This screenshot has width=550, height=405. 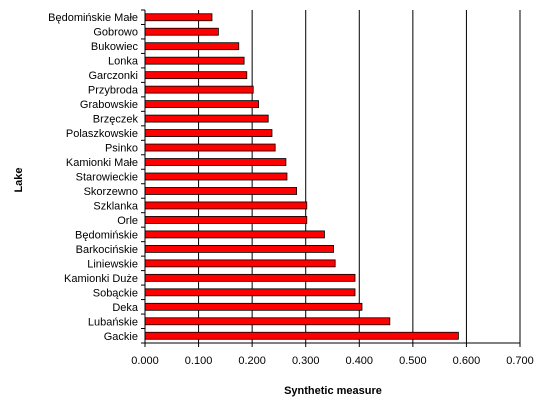 What do you see at coordinates (101, 279) in the screenshot?
I see `category-label: Kamionki Duże` at bounding box center [101, 279].